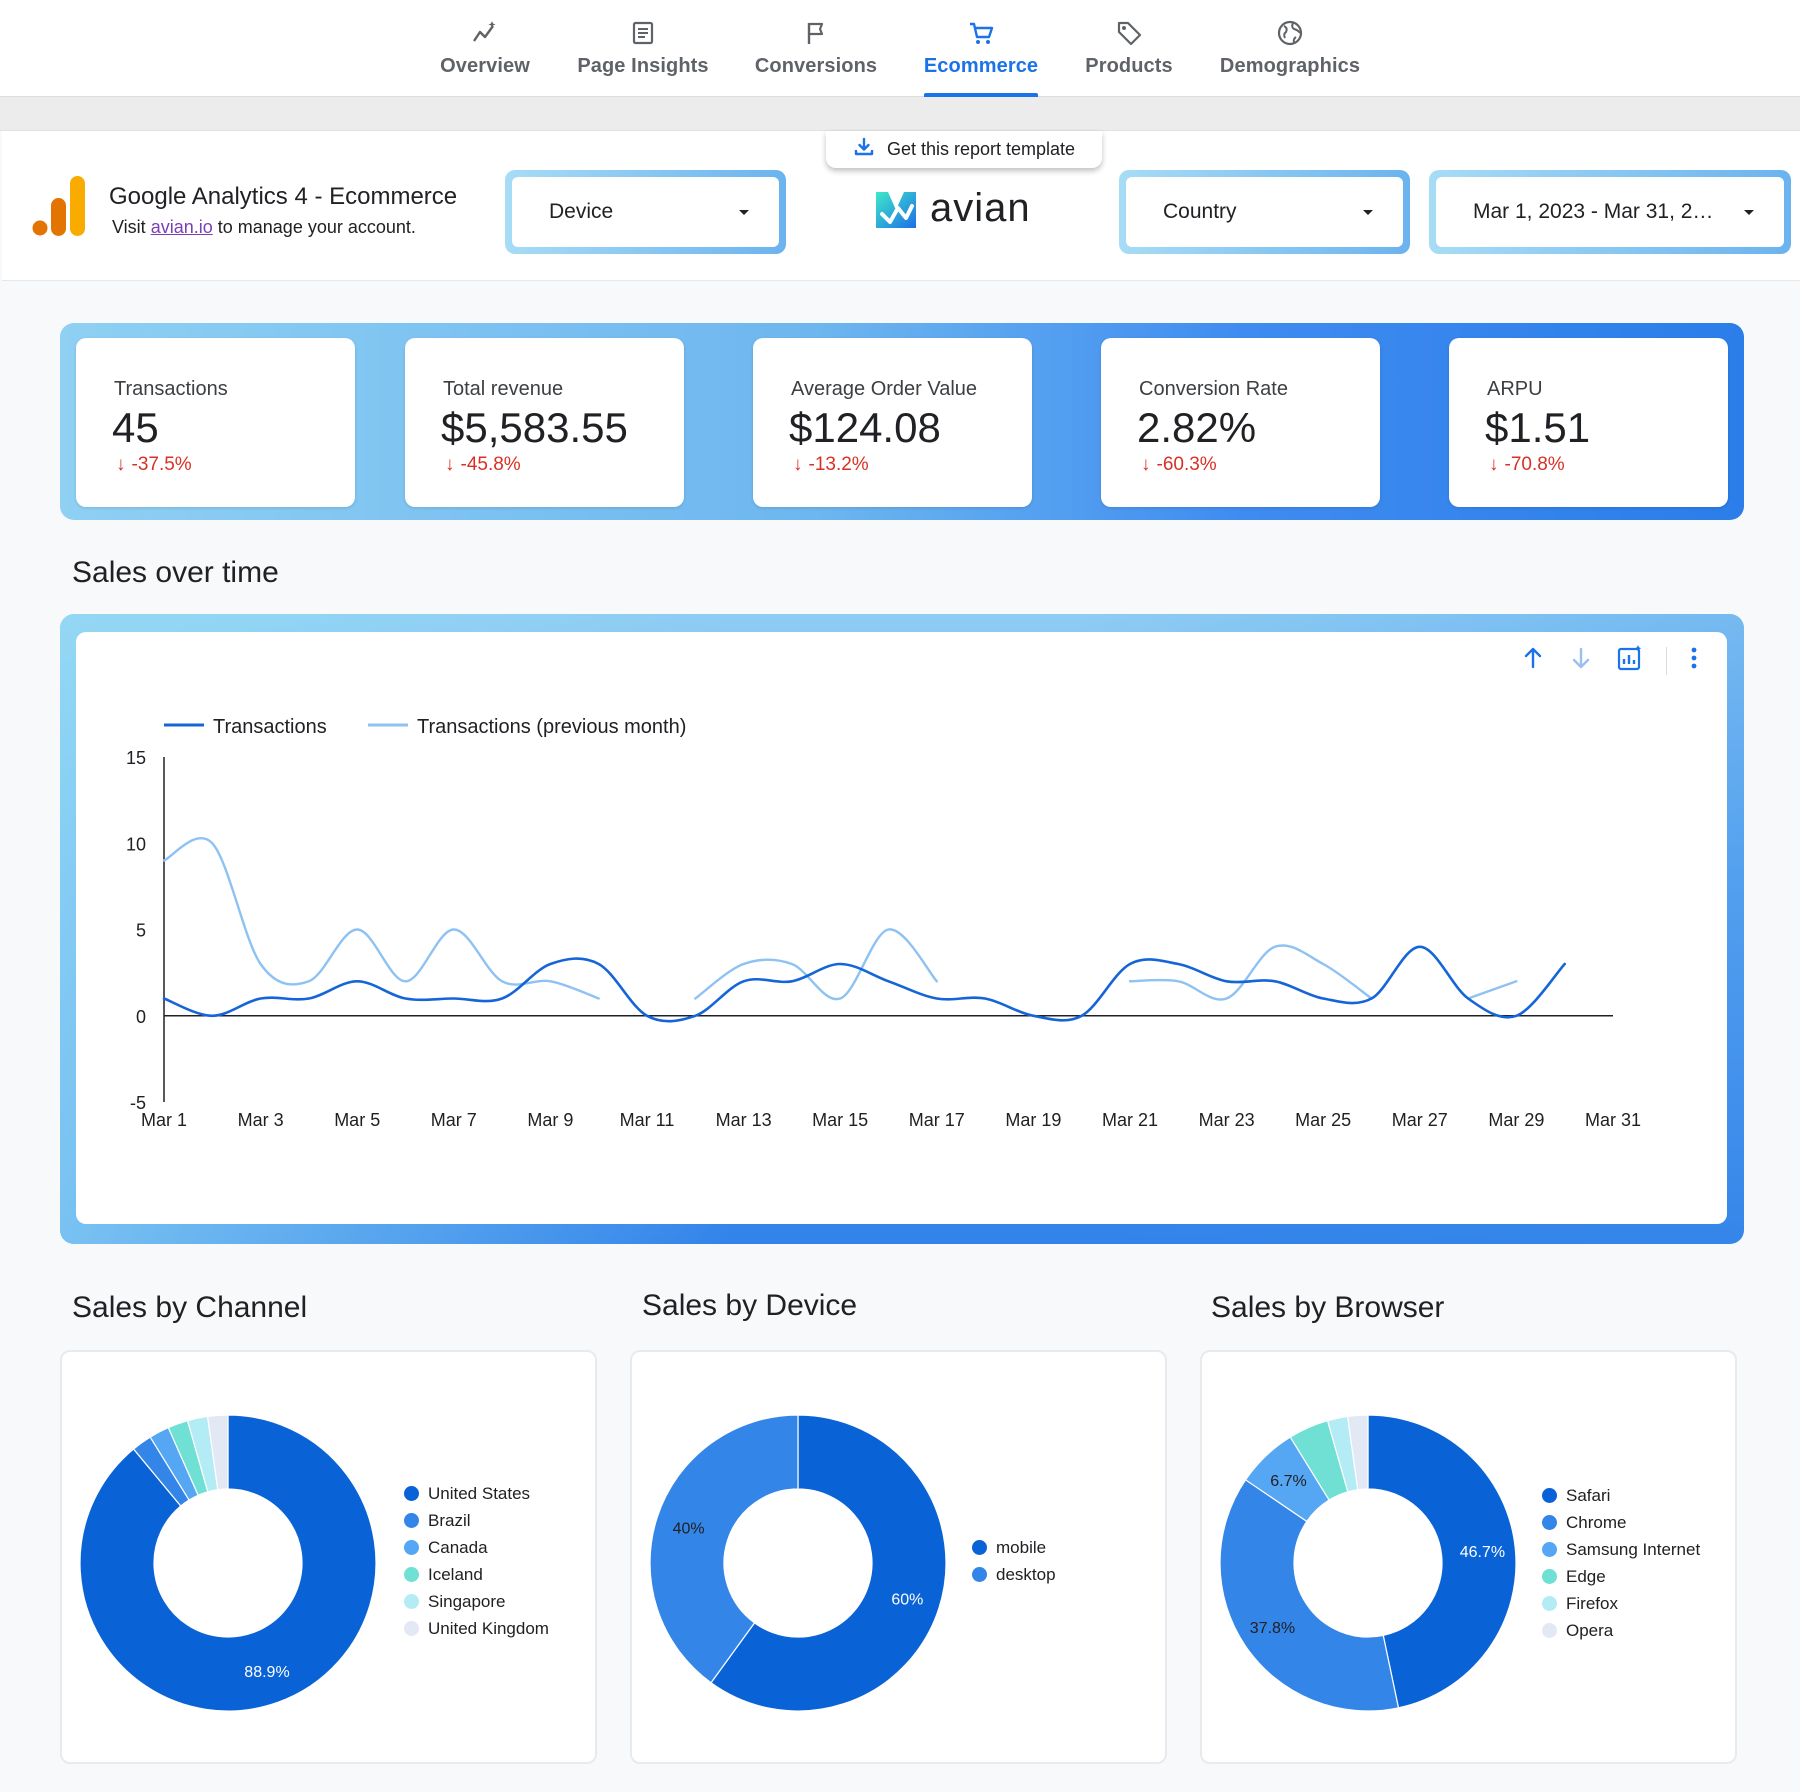  Describe the element at coordinates (1694, 660) in the screenshot. I see `more-options-icon` at that location.